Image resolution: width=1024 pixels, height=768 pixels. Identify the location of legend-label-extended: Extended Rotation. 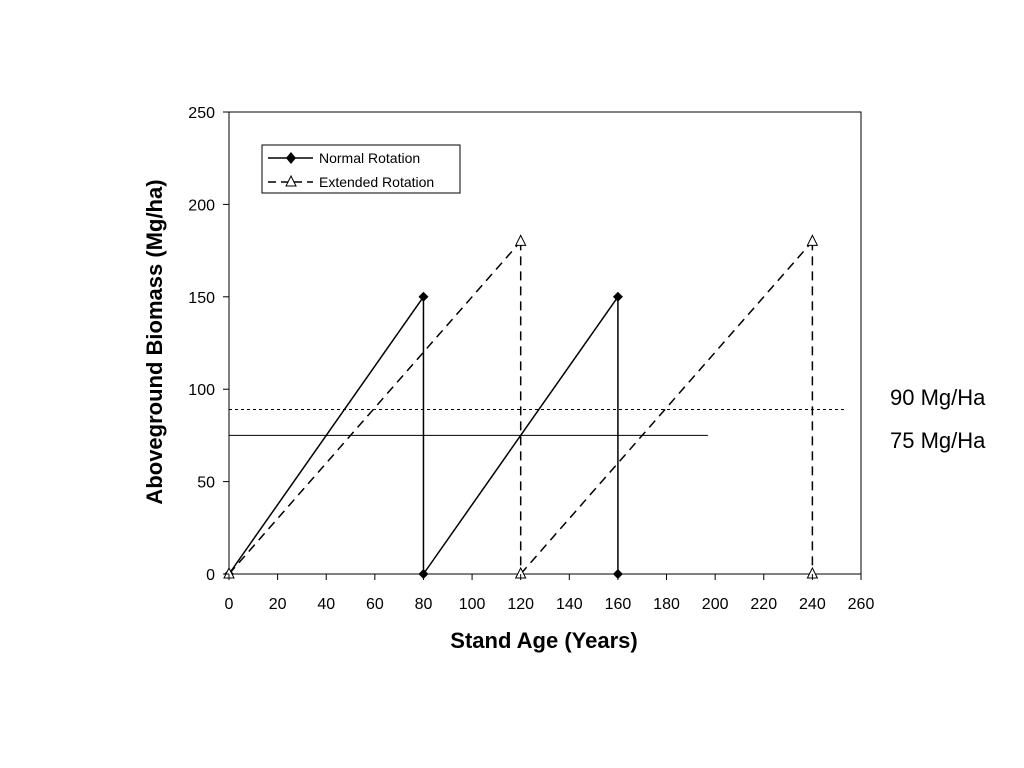
(376, 182).